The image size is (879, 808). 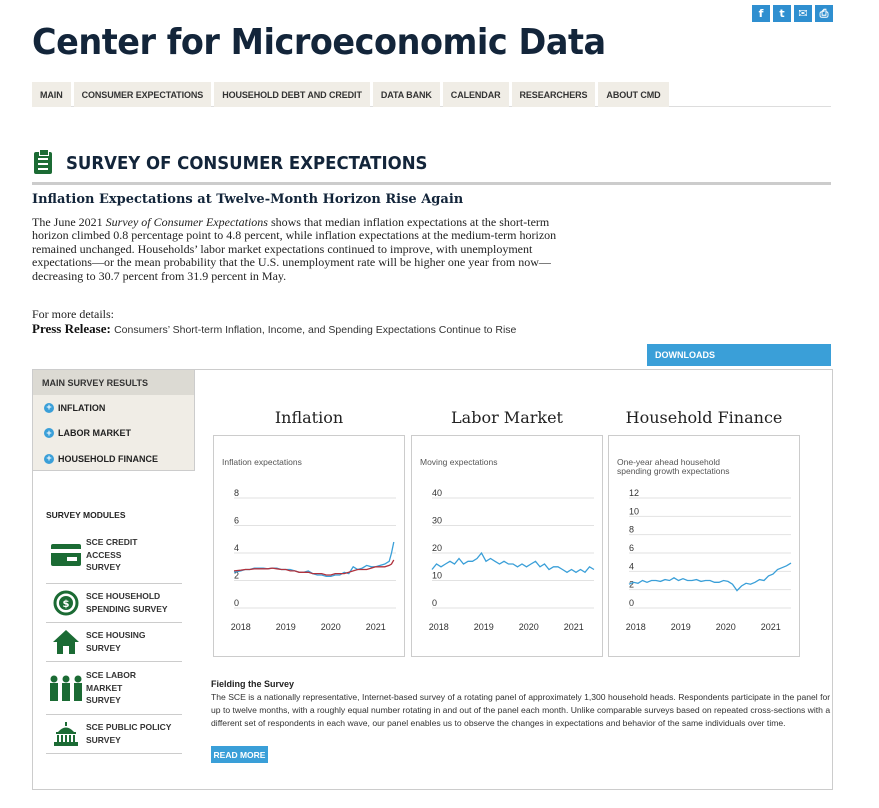 I want to click on y-tick-label: 30, so click(x=437, y=521).